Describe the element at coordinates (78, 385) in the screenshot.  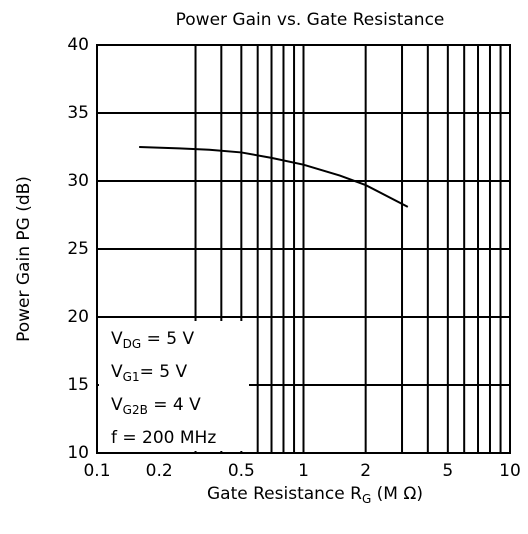
I see `y-tick-label: 15` at that location.